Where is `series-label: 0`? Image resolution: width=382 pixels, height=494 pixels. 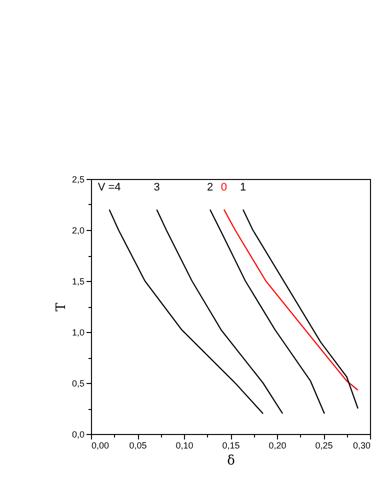 series-label: 0 is located at coordinates (224, 188).